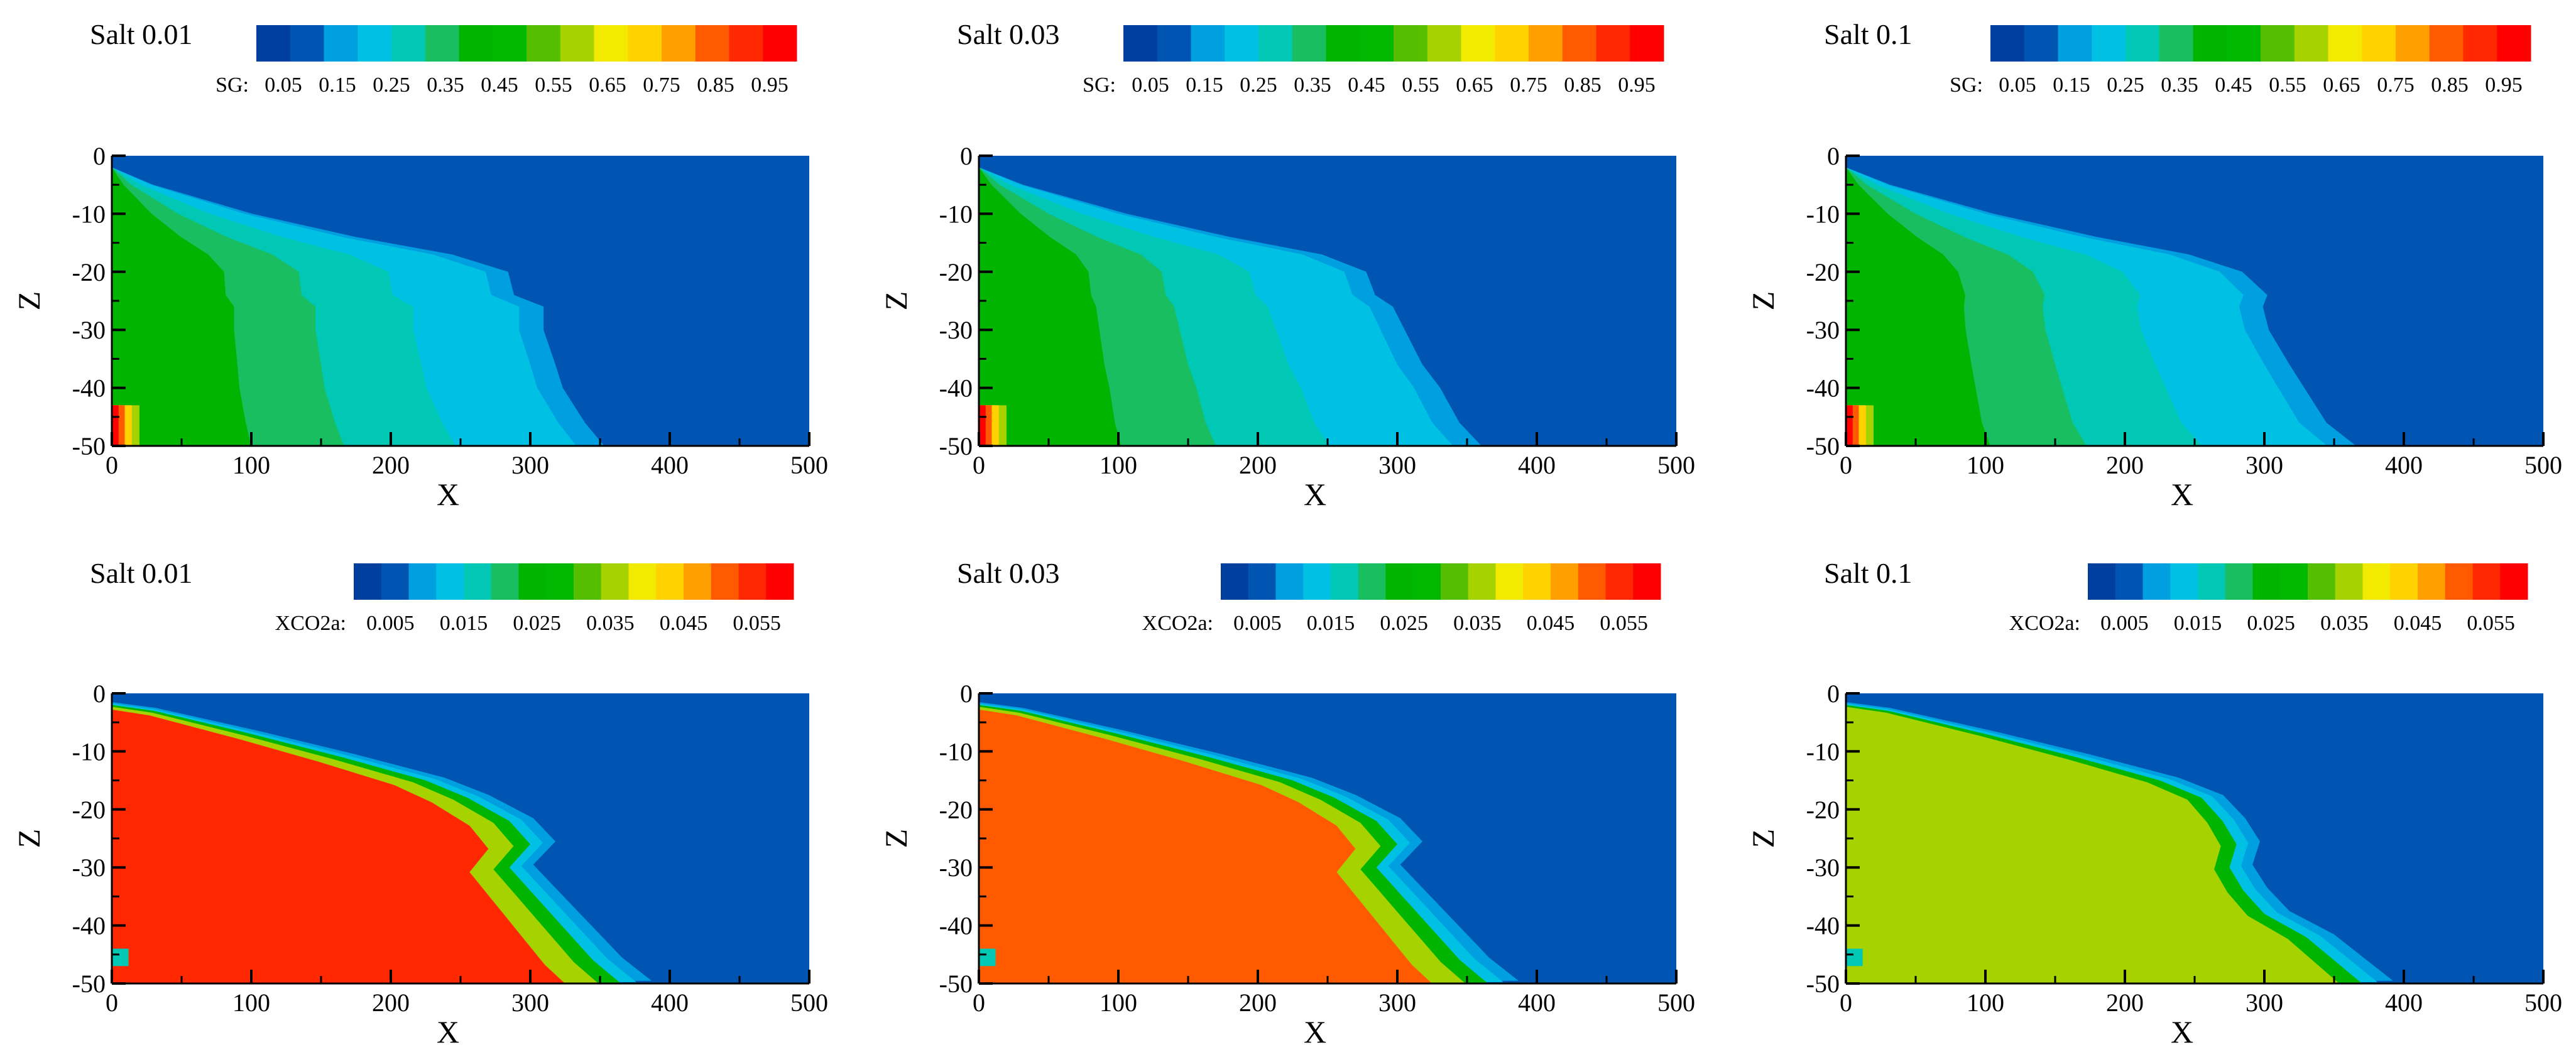  Describe the element at coordinates (89, 810) in the screenshot. I see `y-tick-label: -20` at that location.